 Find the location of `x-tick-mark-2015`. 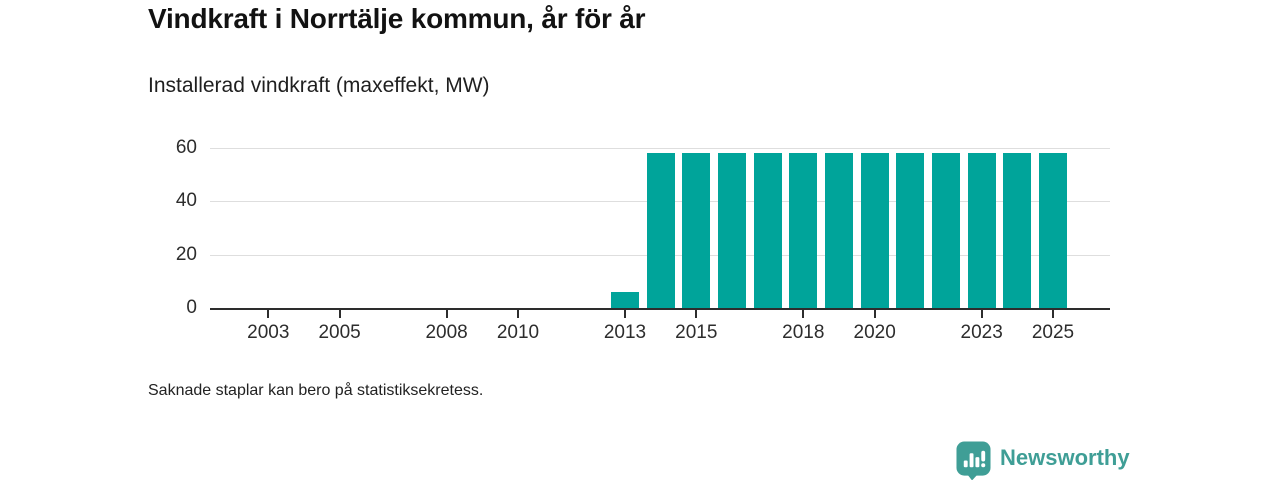

x-tick-mark-2015 is located at coordinates (696, 314).